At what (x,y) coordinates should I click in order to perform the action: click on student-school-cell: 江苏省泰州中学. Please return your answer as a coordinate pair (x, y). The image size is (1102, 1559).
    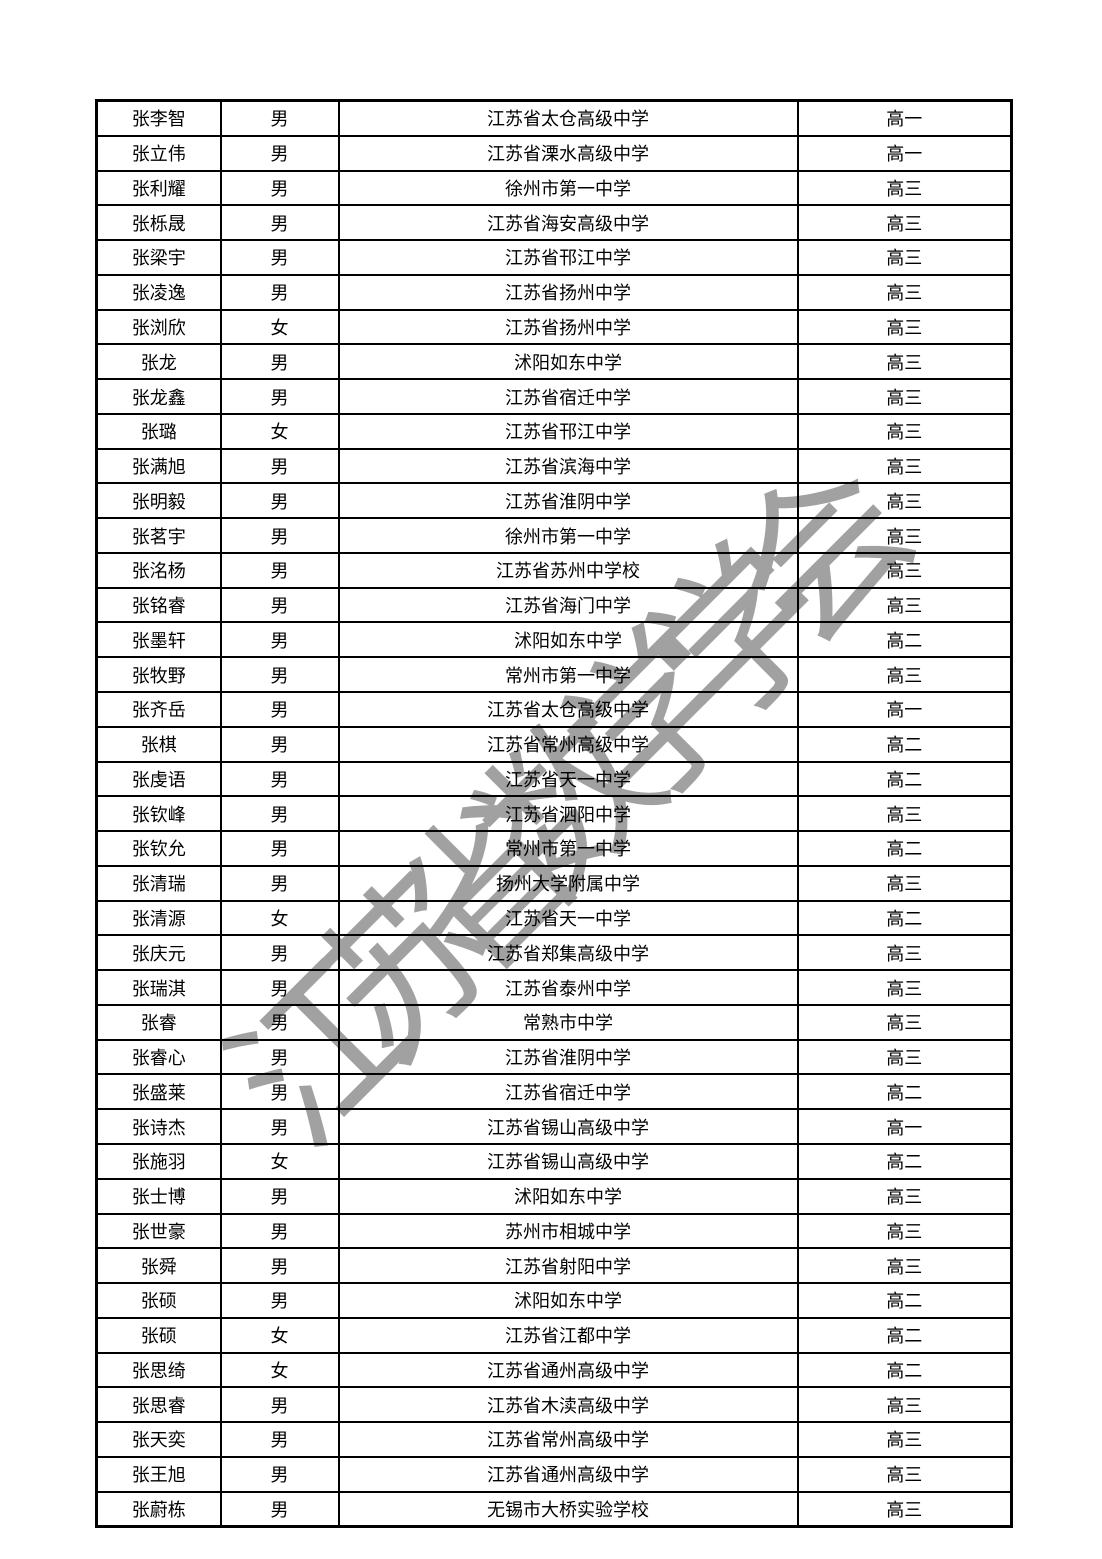
    Looking at the image, I should click on (568, 987).